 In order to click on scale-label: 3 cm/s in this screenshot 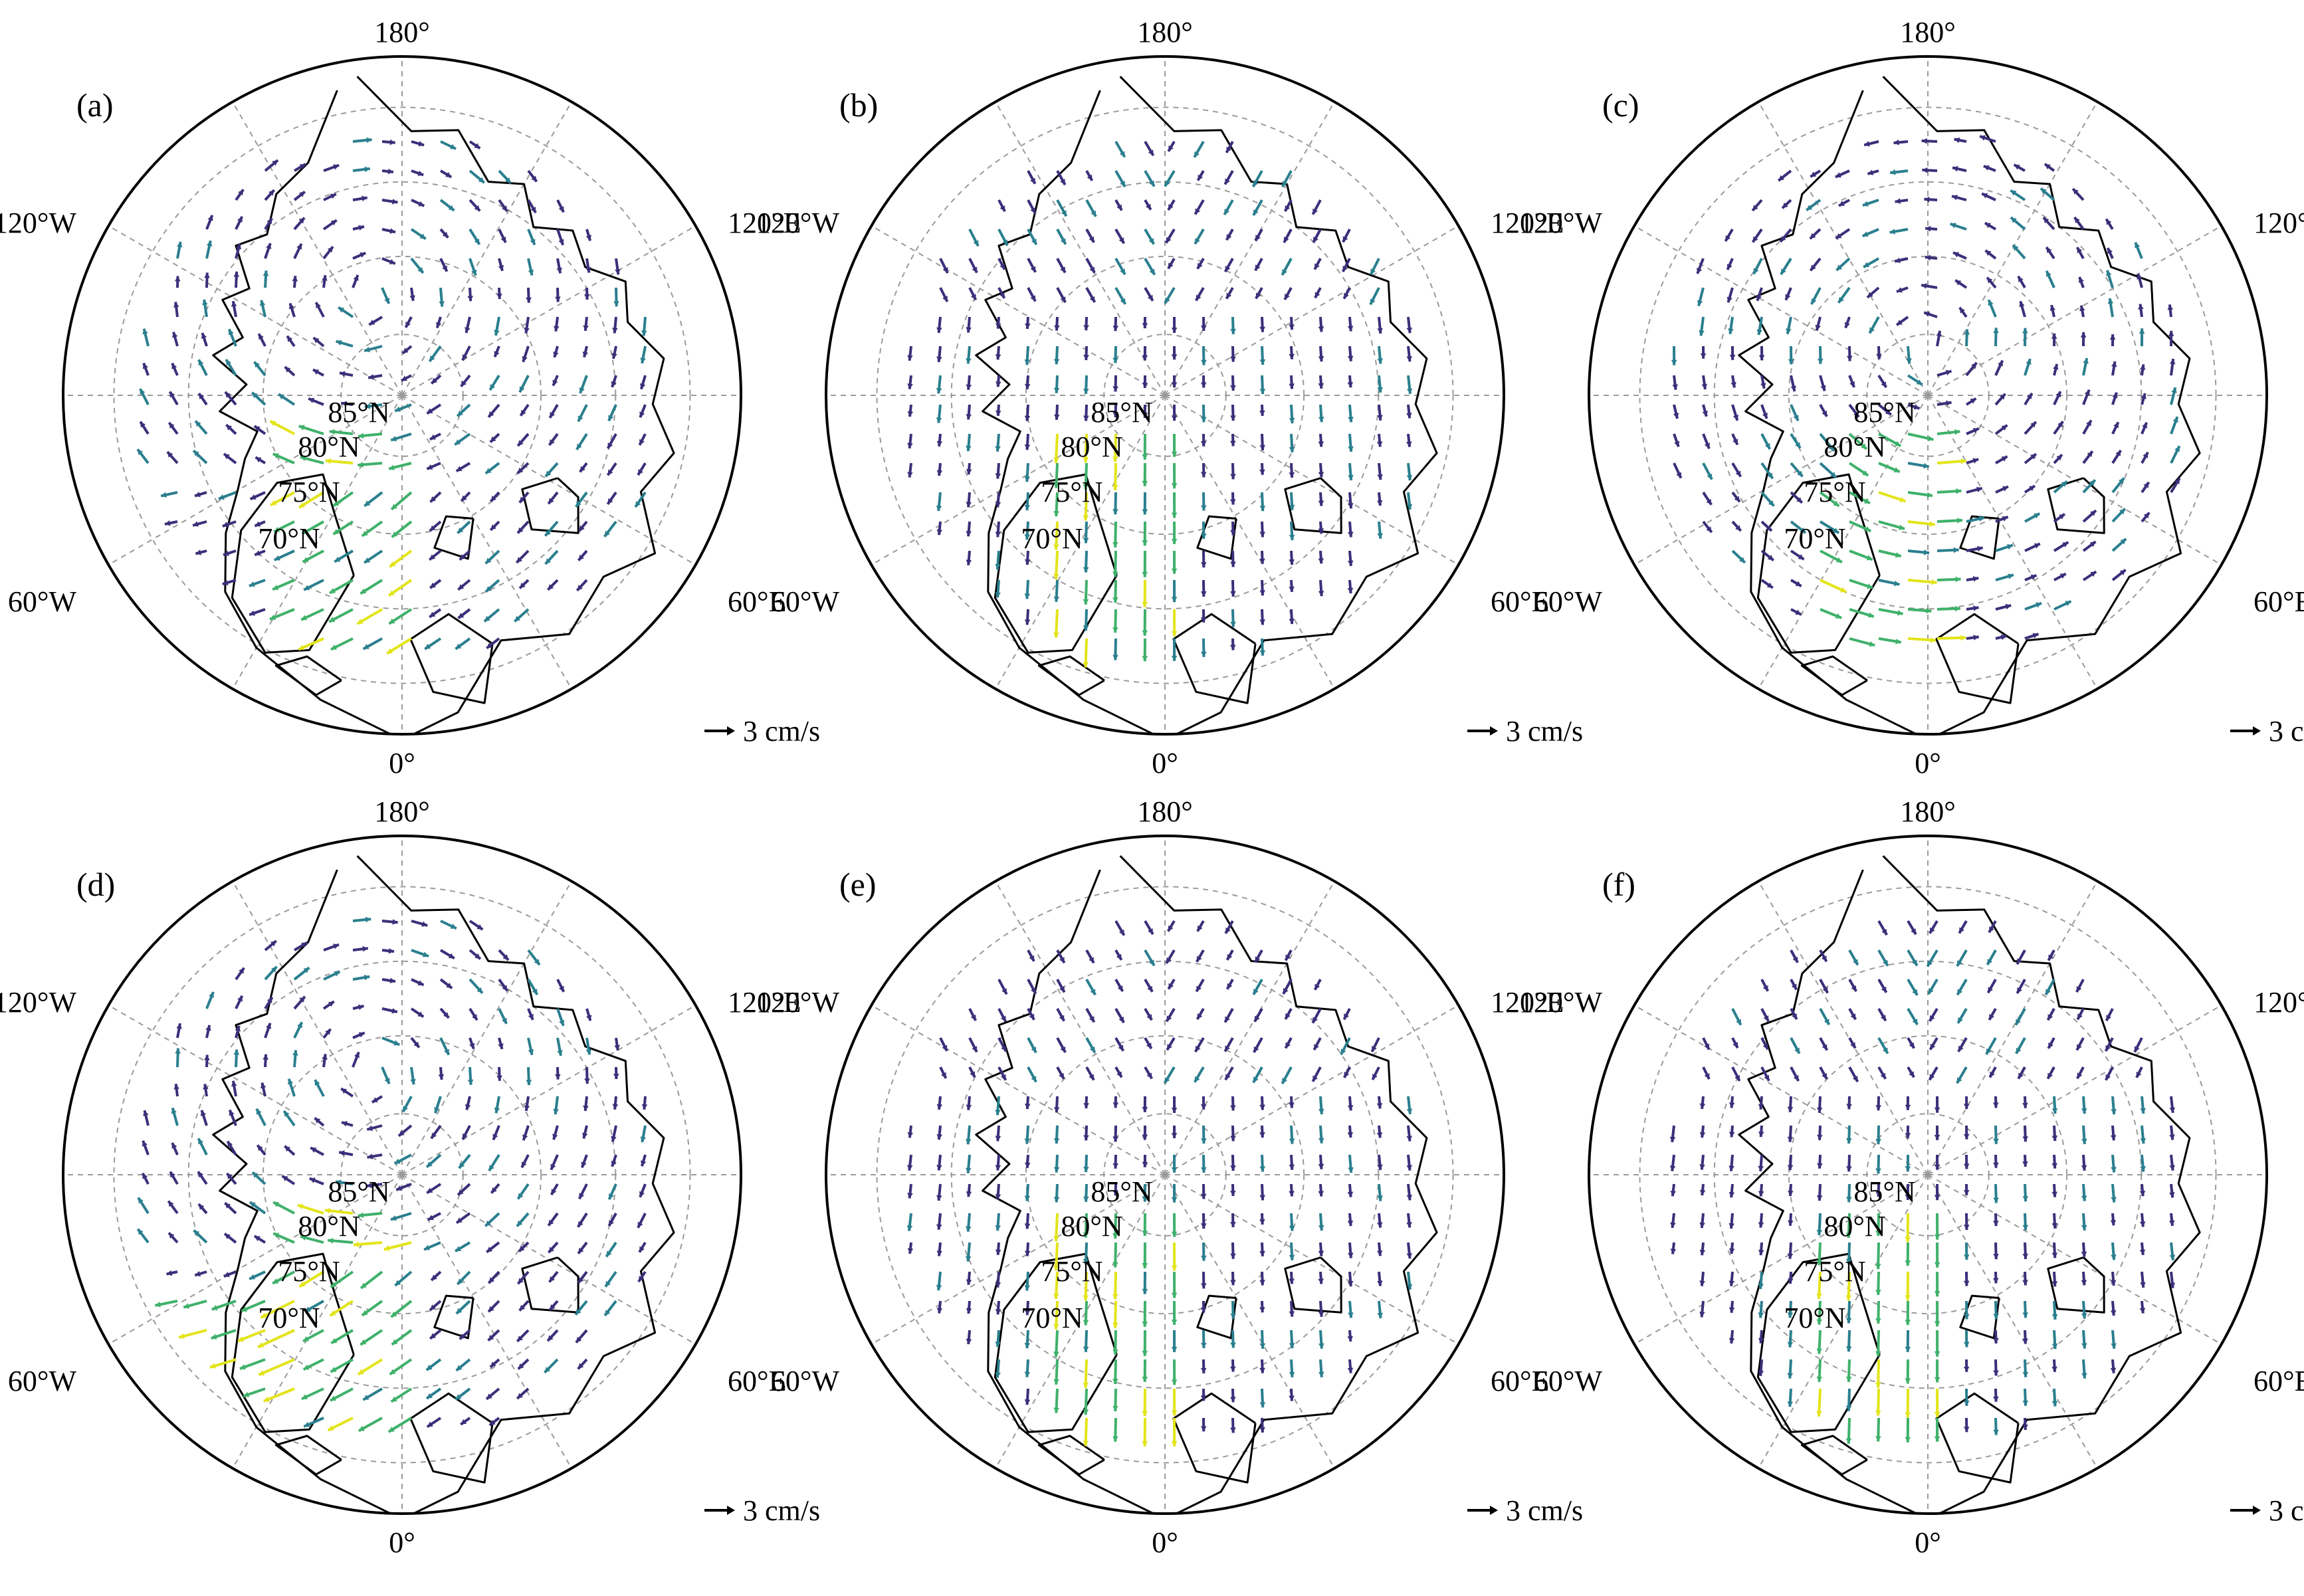, I will do `click(782, 731)`.